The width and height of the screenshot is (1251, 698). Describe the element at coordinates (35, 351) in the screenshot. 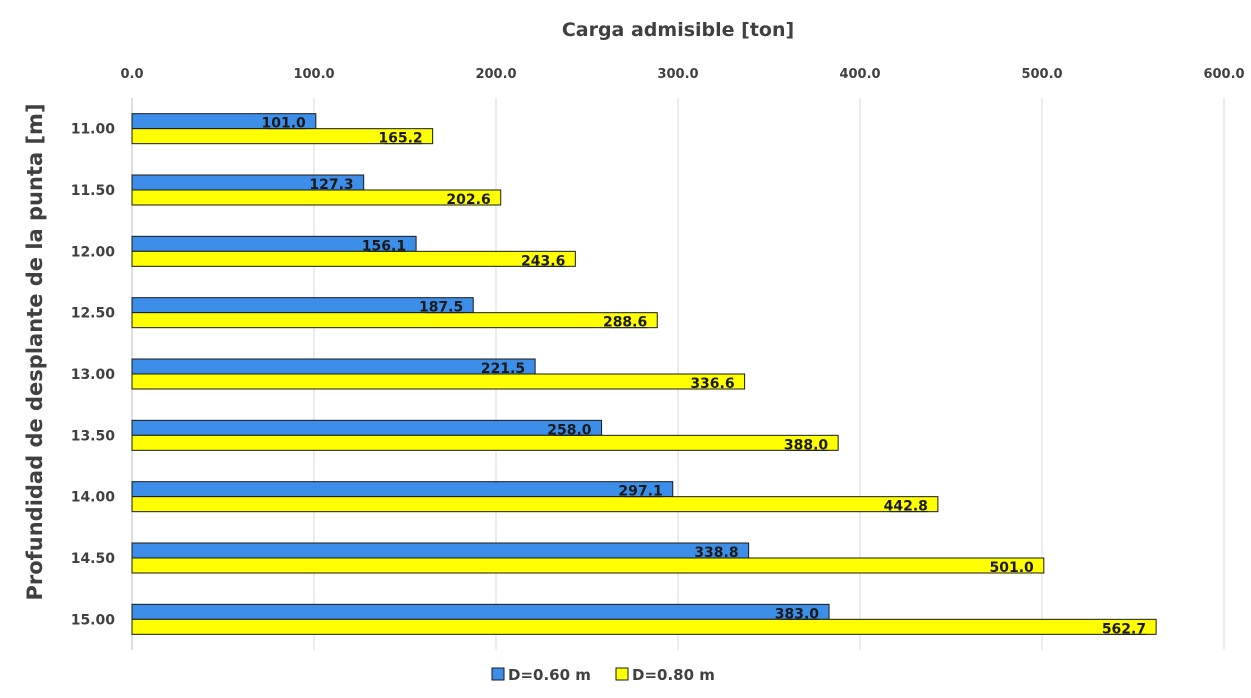

I see `y-axis-title: Profundidad de desplante de la punta [m]` at that location.